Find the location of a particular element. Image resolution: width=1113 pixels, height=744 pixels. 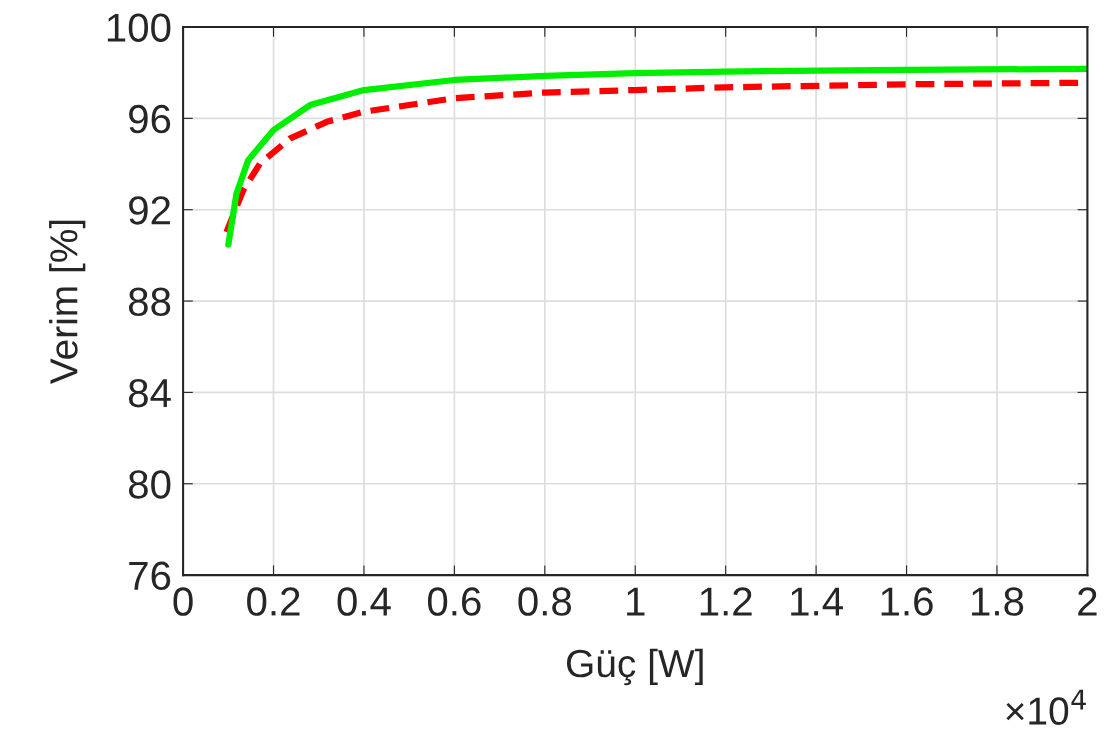

text: ×10$^{4}$ is located at coordinates (1046, 707).